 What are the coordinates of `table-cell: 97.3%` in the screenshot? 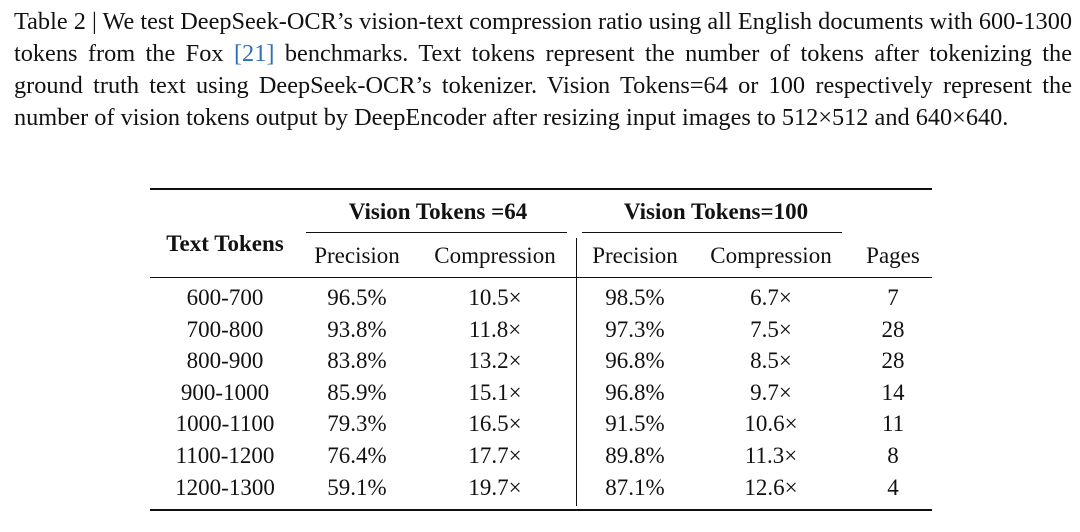 It's located at (635, 329).